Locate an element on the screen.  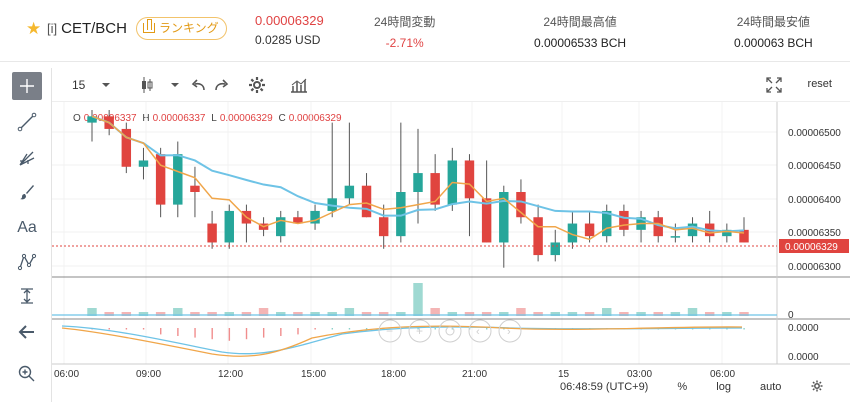
zoom-in-control is located at coordinates (420, 331).